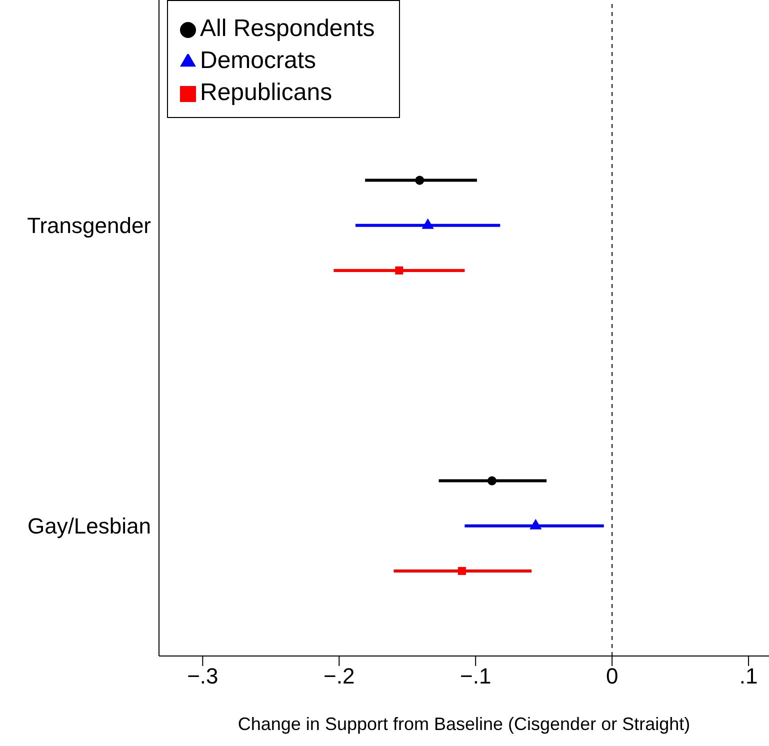 This screenshot has height=746, width=769. I want to click on x-axis-title: Change in Support from Baseline (Cisgender or Straight), so click(464, 724).